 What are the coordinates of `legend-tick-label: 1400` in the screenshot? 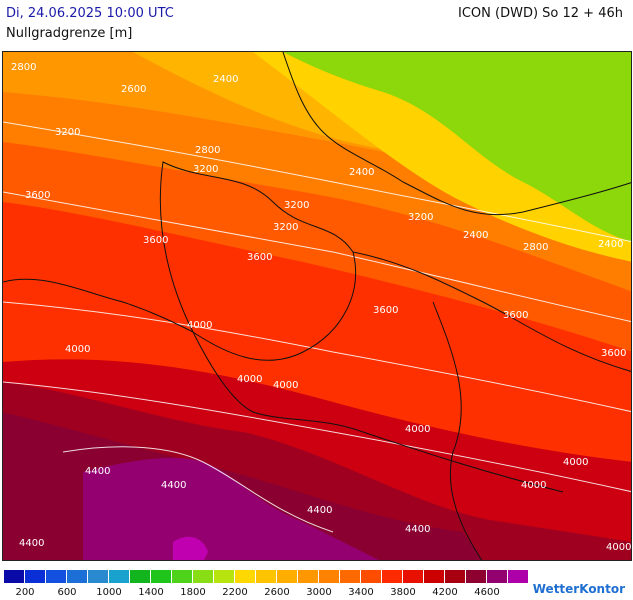 It's located at (151, 592).